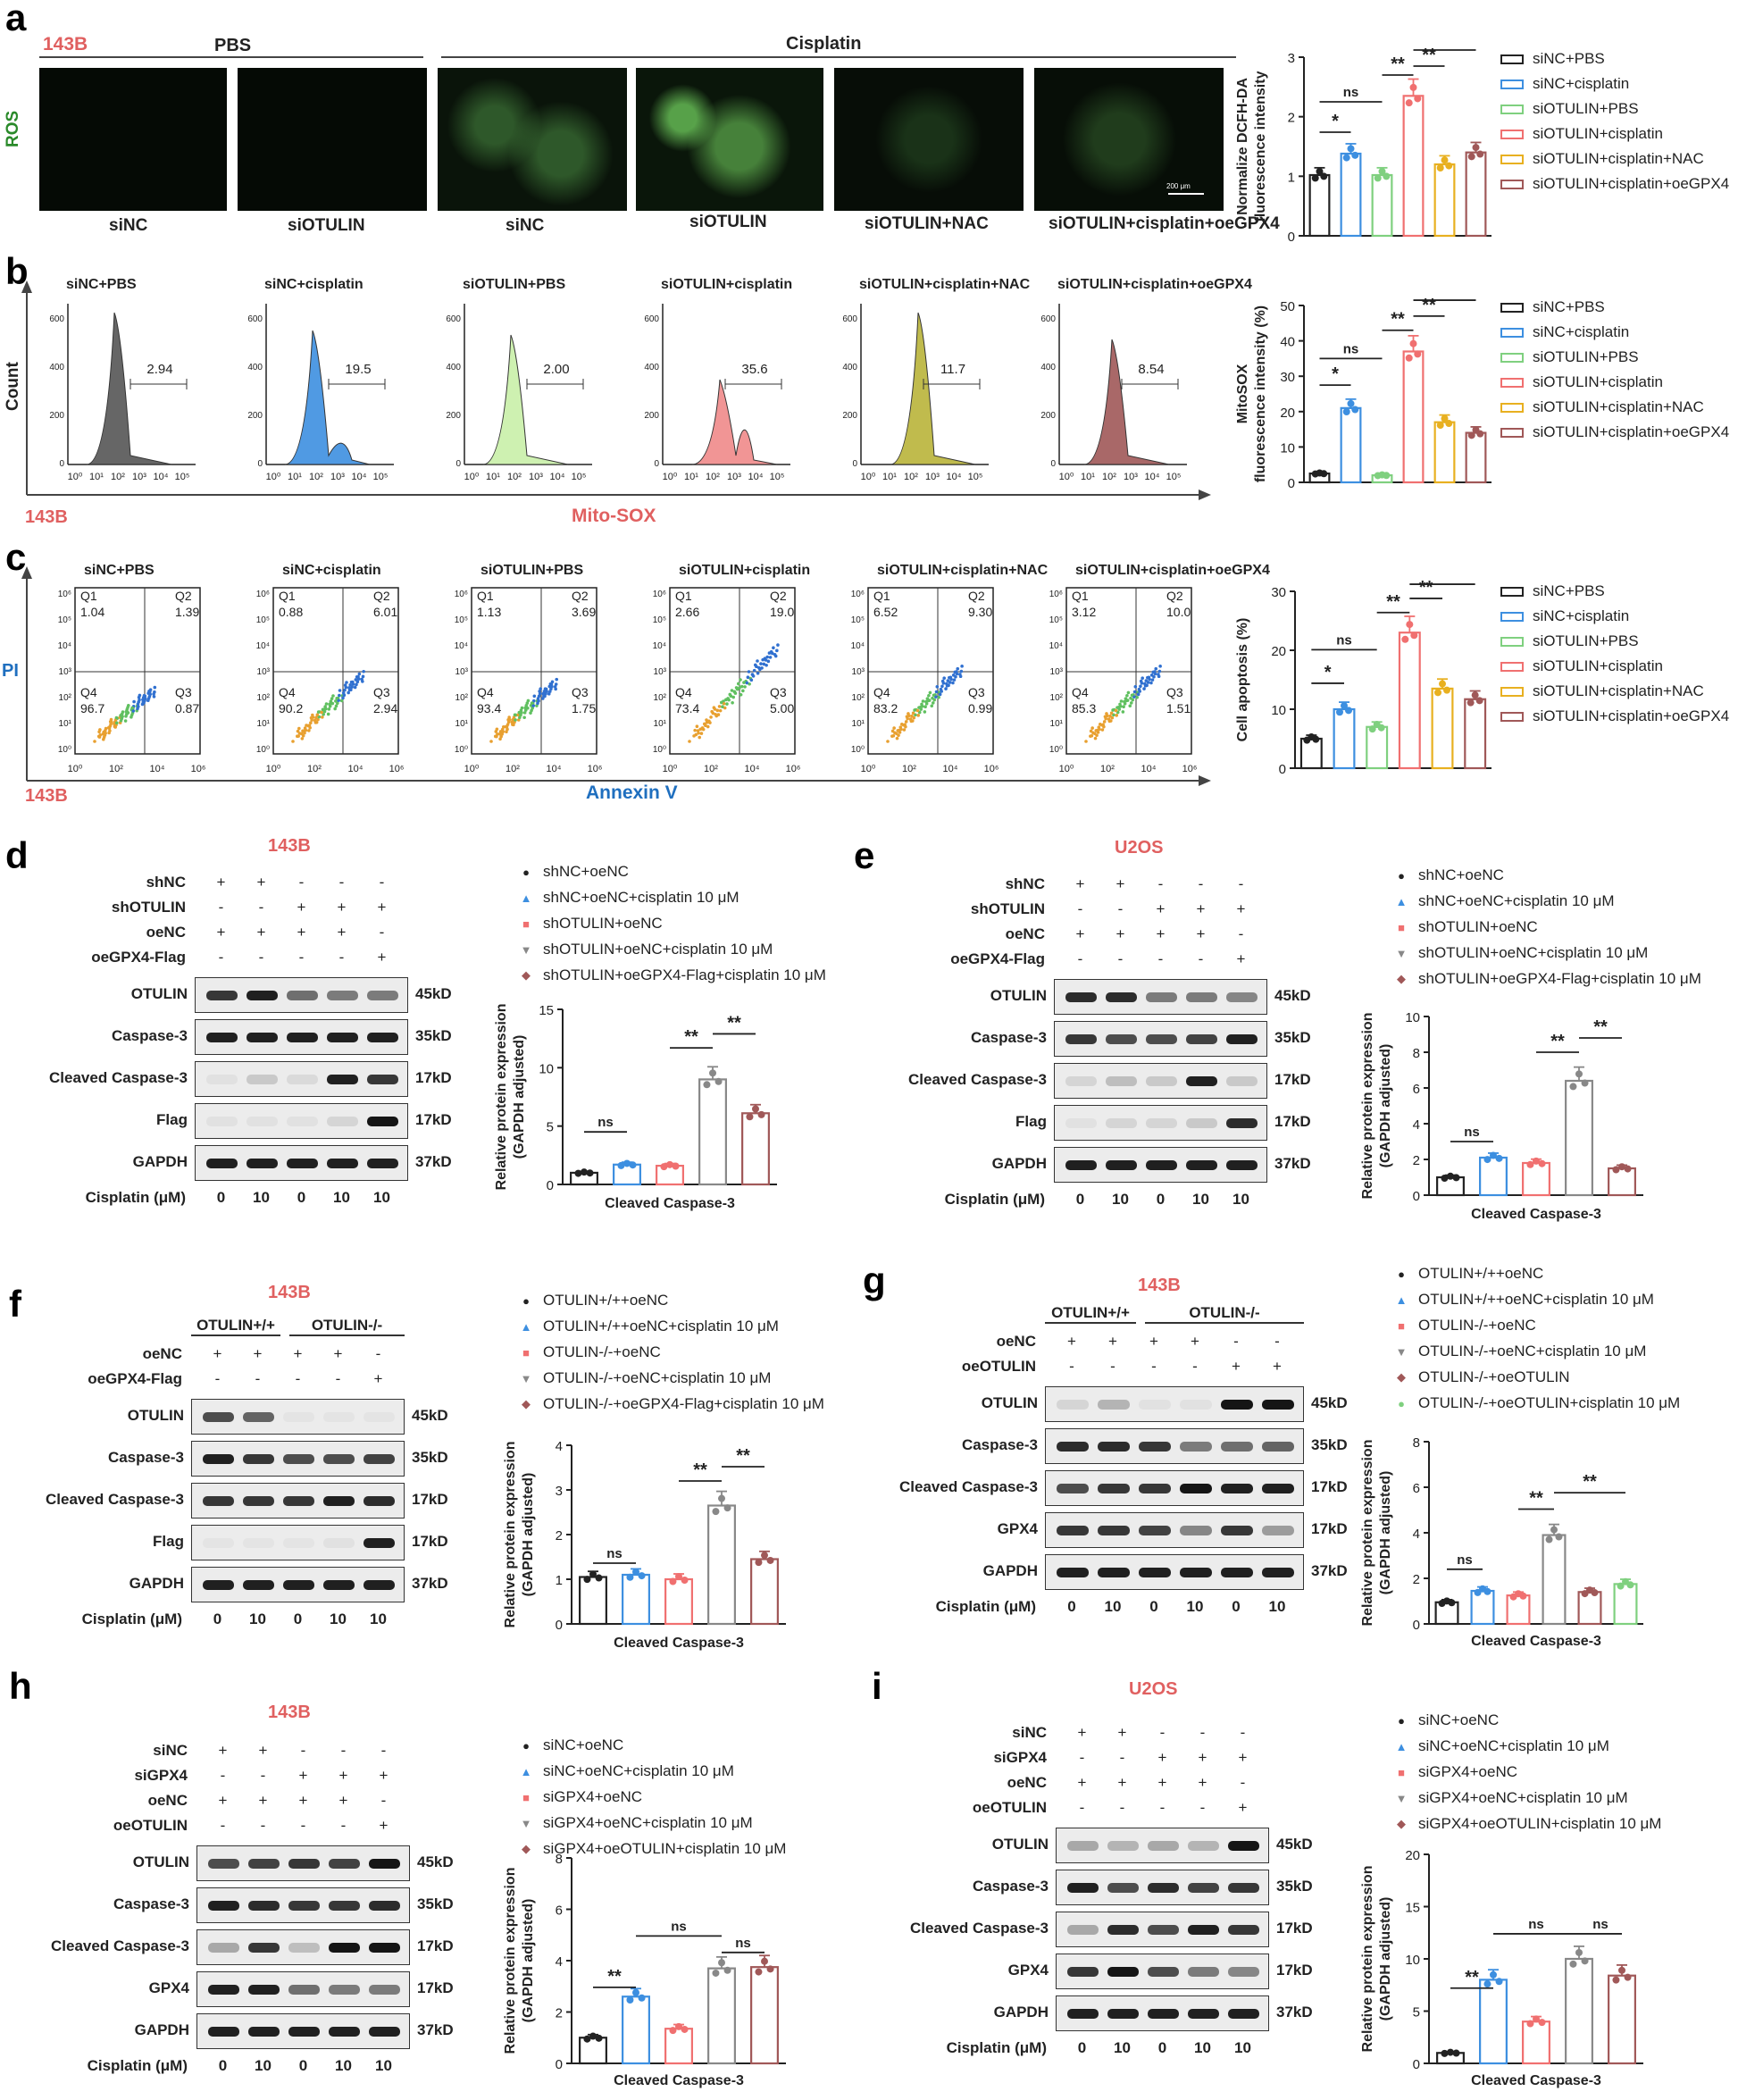  I want to click on molecular-weight: 45kD, so click(435, 1862).